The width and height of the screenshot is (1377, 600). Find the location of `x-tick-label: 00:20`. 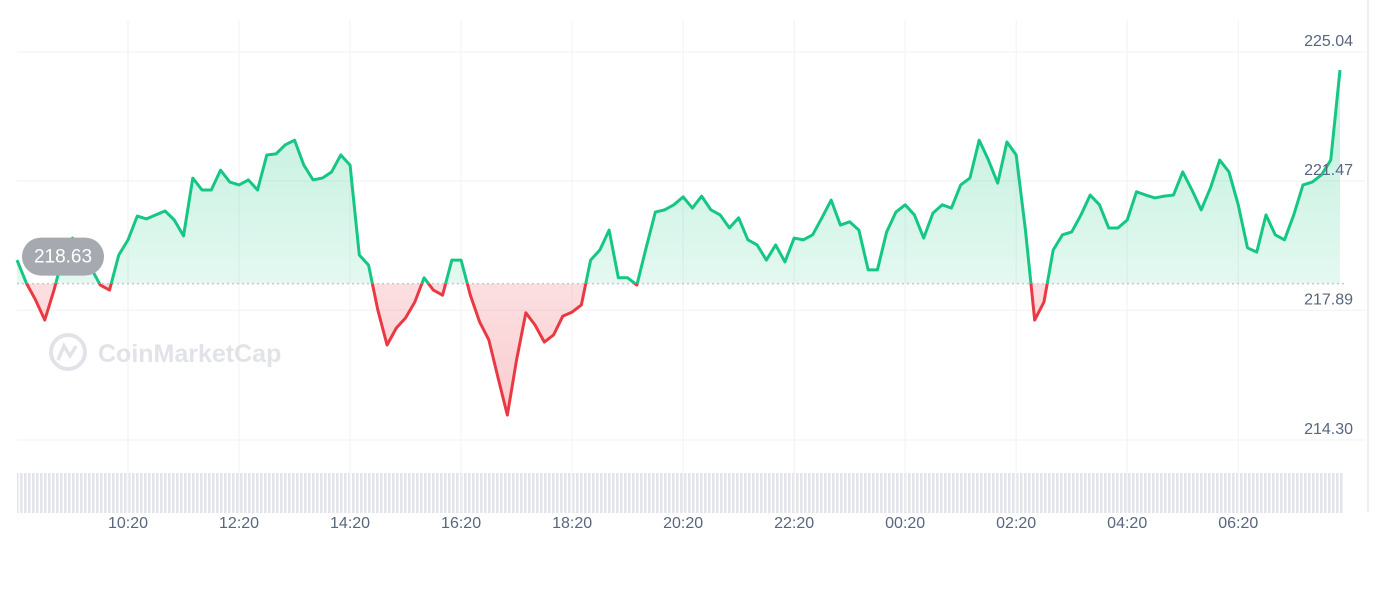

x-tick-label: 00:20 is located at coordinates (905, 523).